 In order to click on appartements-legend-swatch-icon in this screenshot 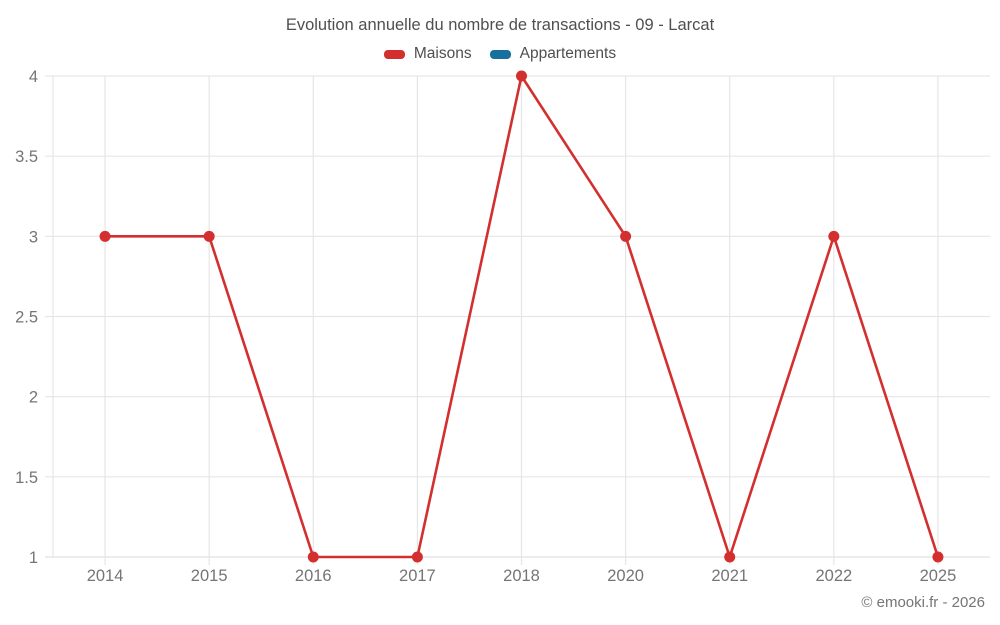, I will do `click(500, 54)`.